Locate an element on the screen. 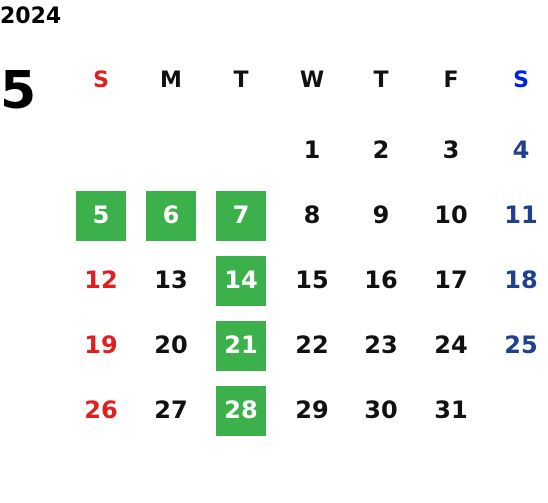  day-number: 7 is located at coordinates (241, 215).